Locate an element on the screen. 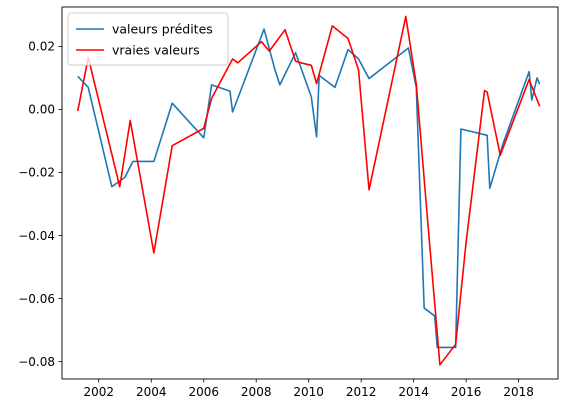  y-tick-label: −0.04 is located at coordinates (36, 236).